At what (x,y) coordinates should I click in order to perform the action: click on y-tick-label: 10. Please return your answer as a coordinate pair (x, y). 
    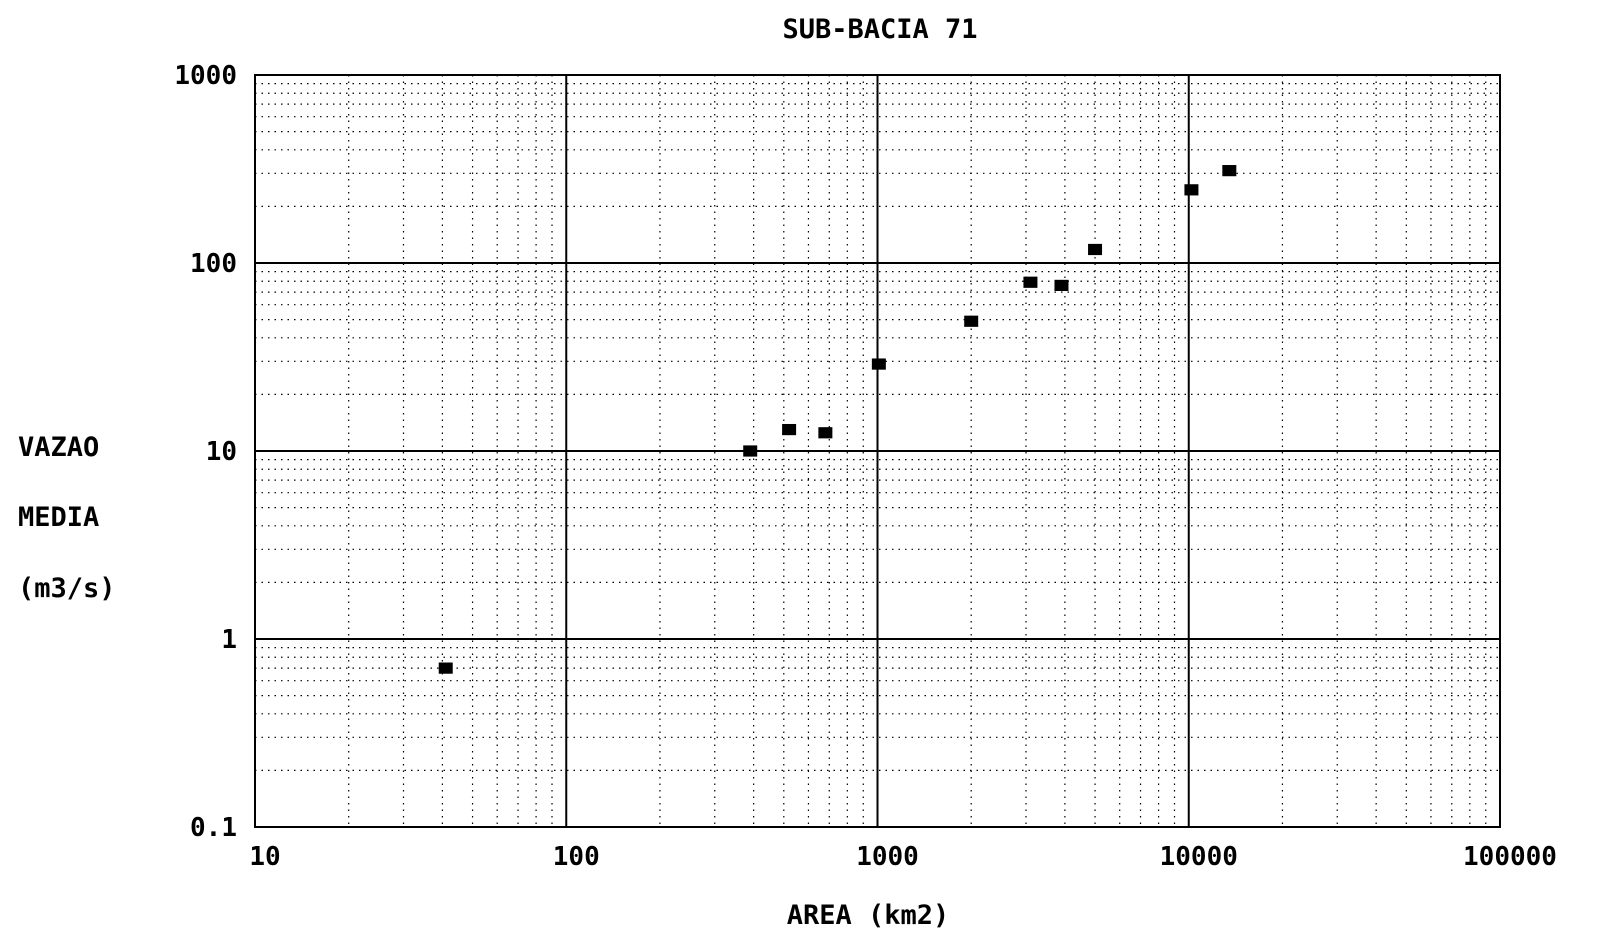
    Looking at the image, I should click on (221, 452).